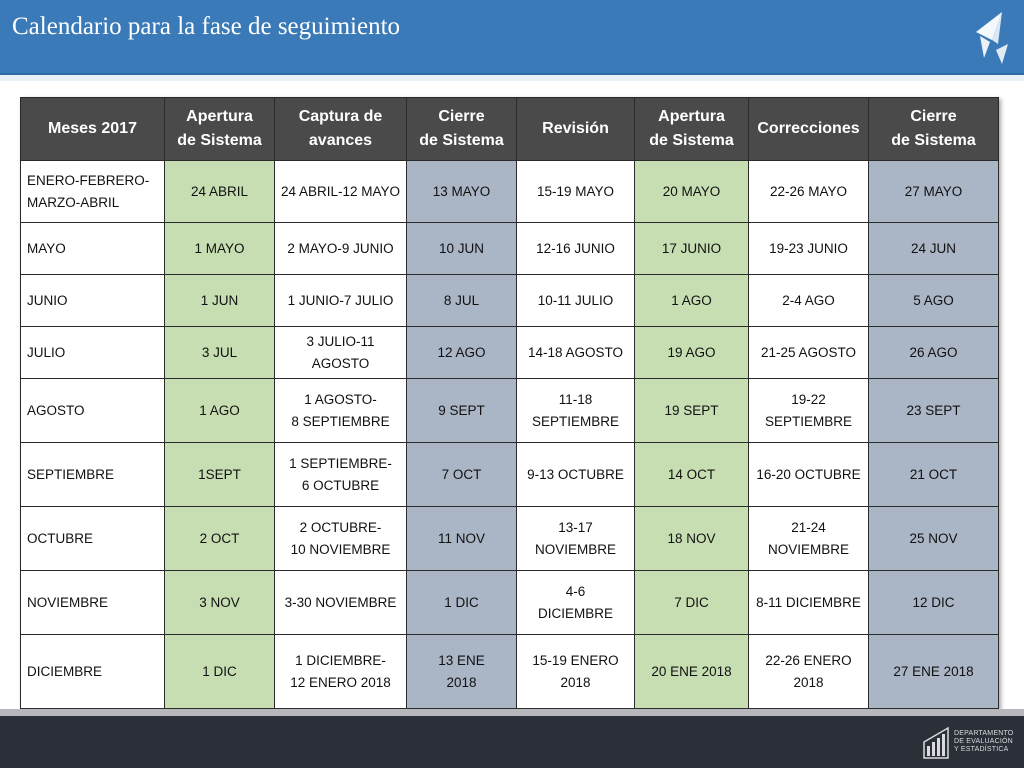 The width and height of the screenshot is (1024, 768). I want to click on date-cell: 23 SEPT, so click(933, 410).